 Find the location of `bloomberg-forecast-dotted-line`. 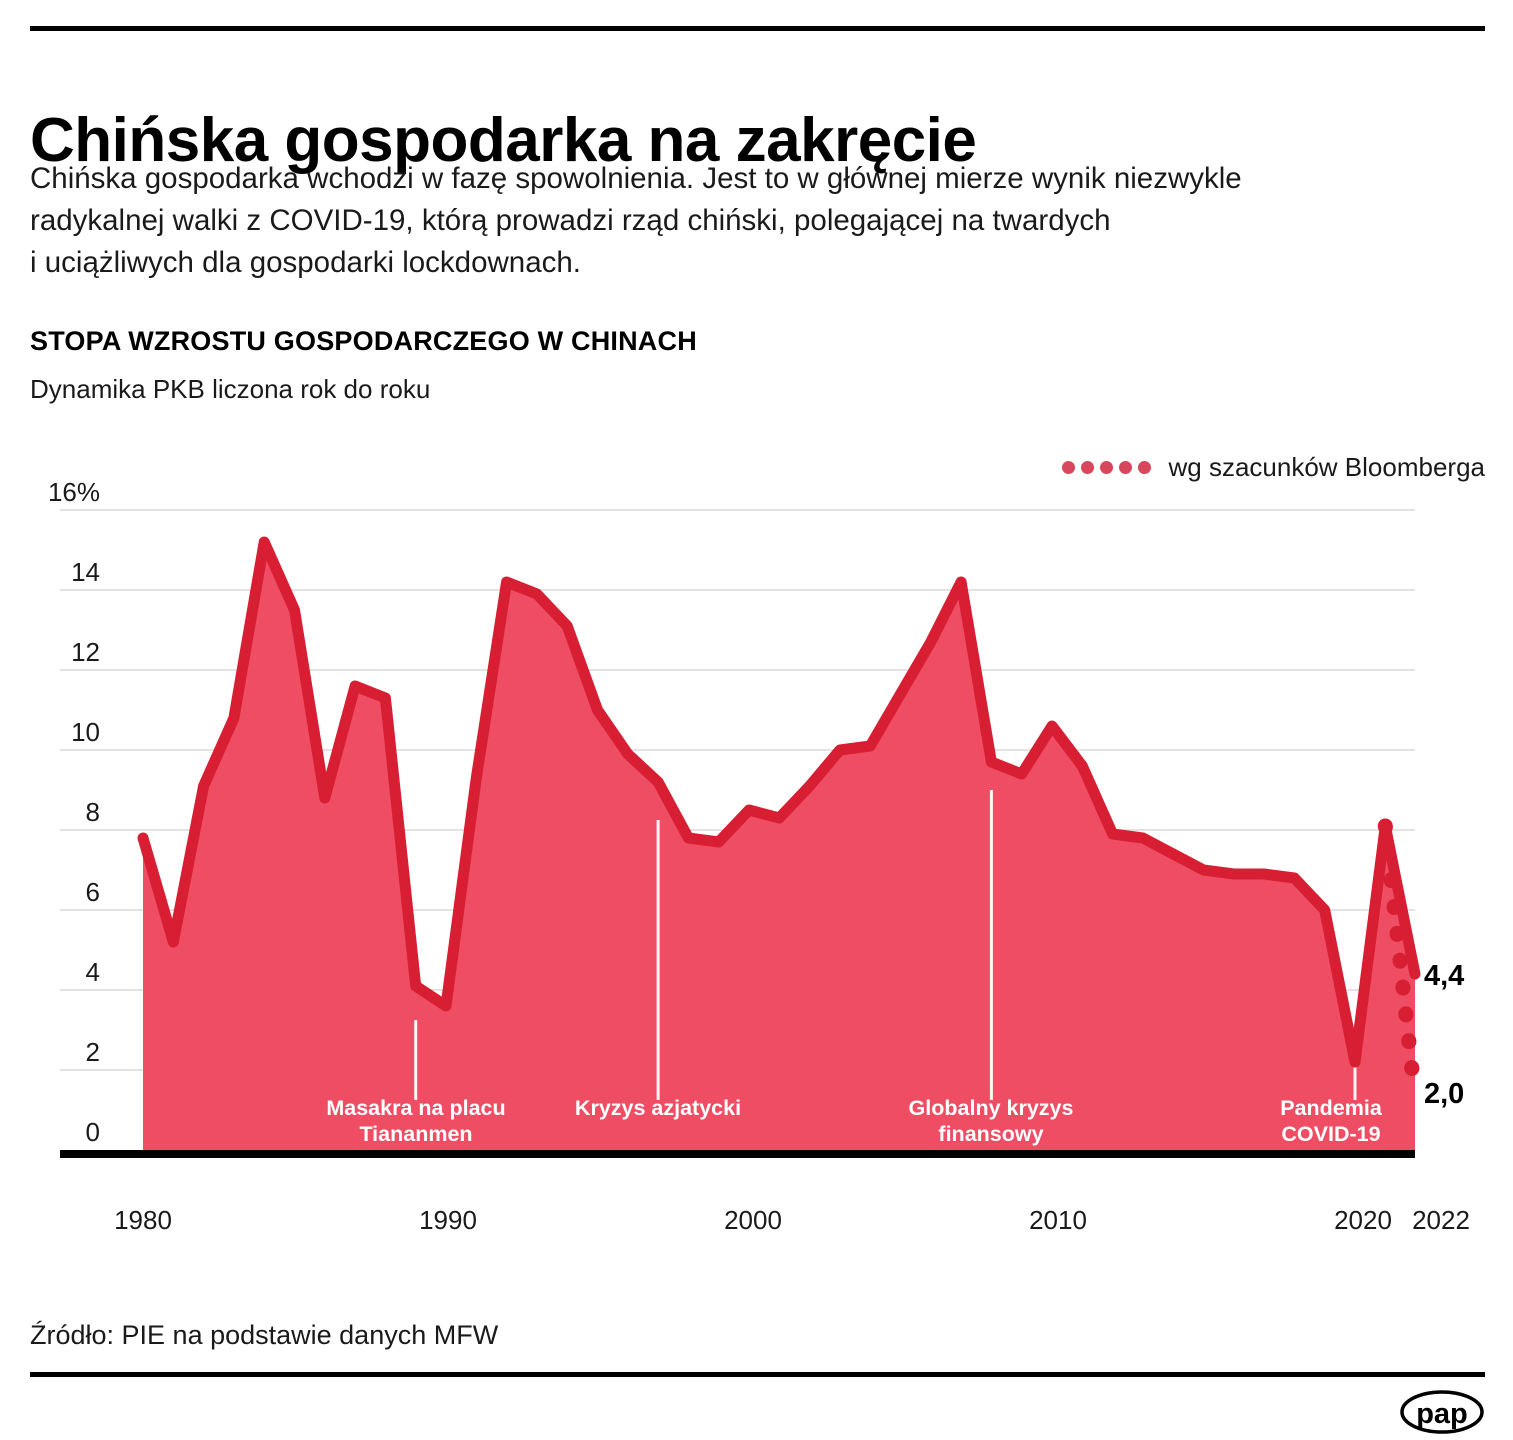

bloomberg-forecast-dotted-line is located at coordinates (1398, 948).